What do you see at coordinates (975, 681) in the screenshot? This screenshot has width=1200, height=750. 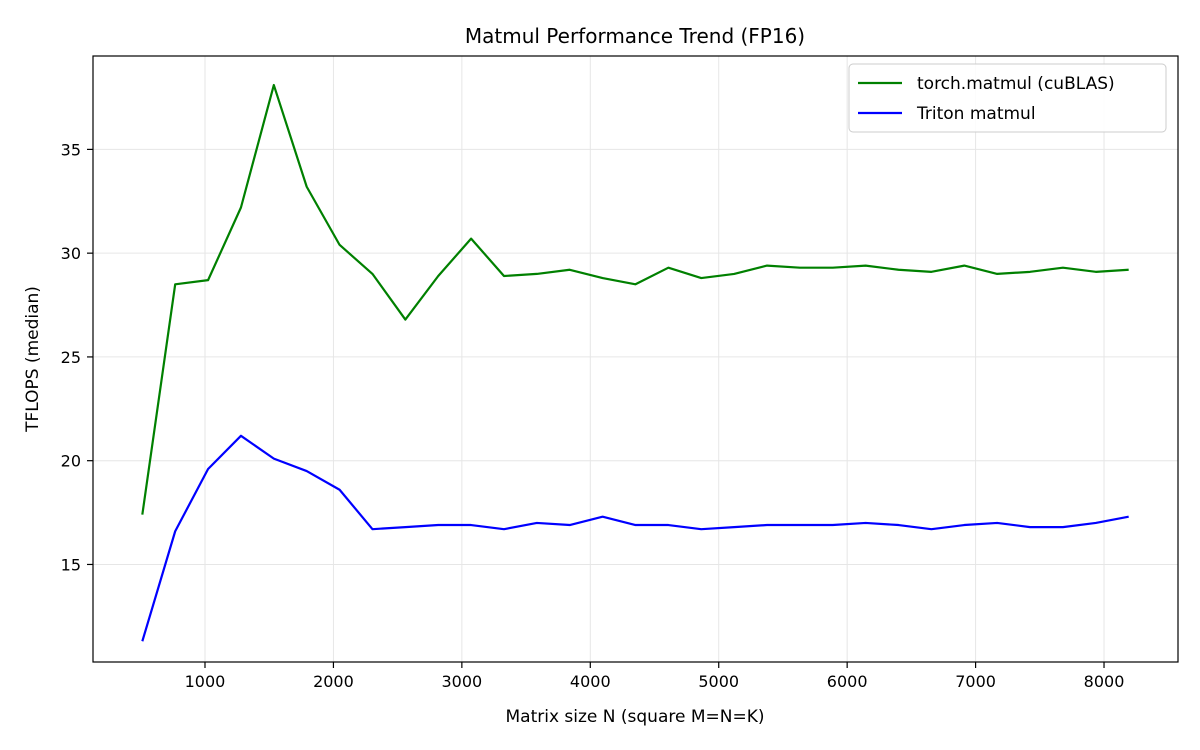 I see `x-tick-label: 7000` at bounding box center [975, 681].